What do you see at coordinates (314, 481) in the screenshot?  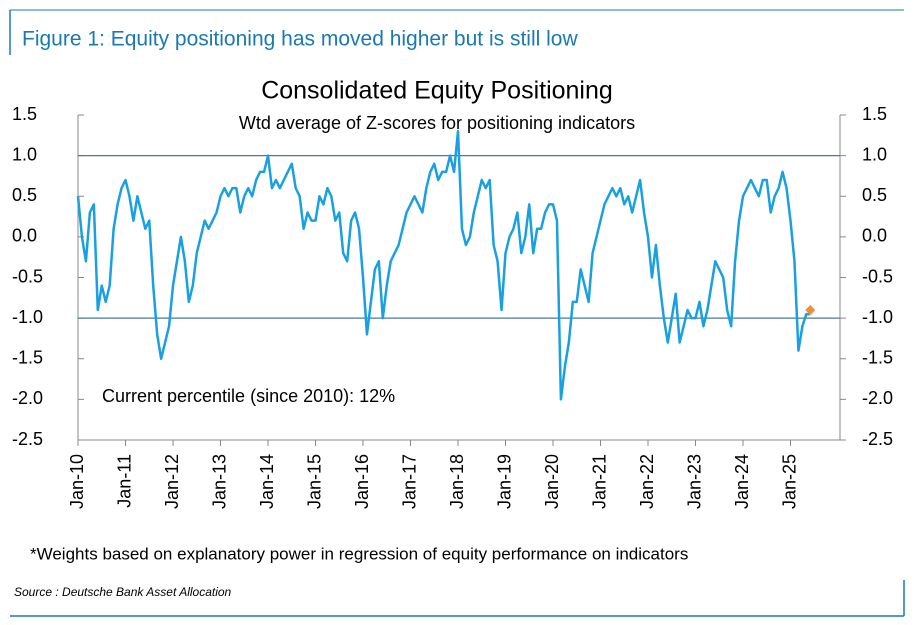 I see `x-tick-label: Jan-15` at bounding box center [314, 481].